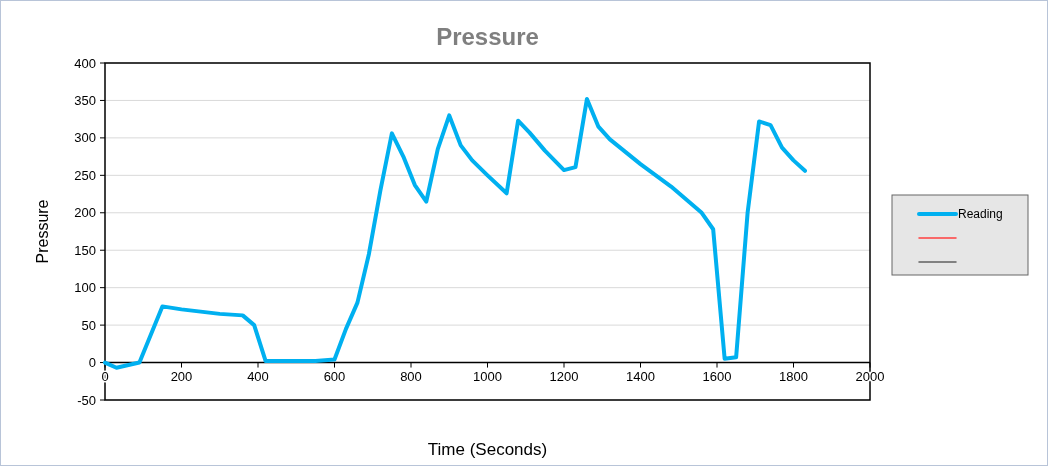 The height and width of the screenshot is (466, 1048). I want to click on y-tick-label: 200, so click(85, 213).